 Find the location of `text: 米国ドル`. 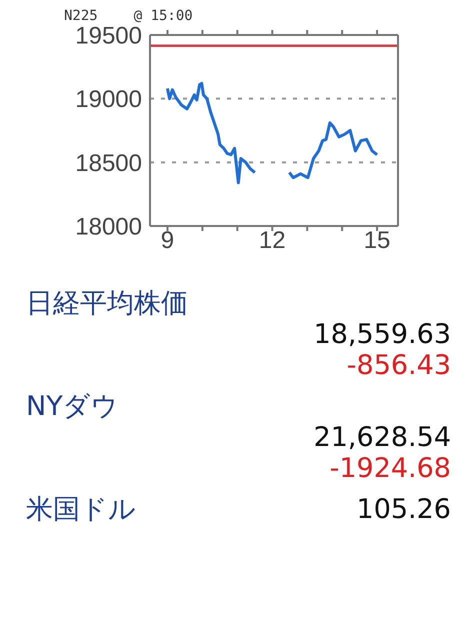

text: 米国ドル is located at coordinates (81, 510).